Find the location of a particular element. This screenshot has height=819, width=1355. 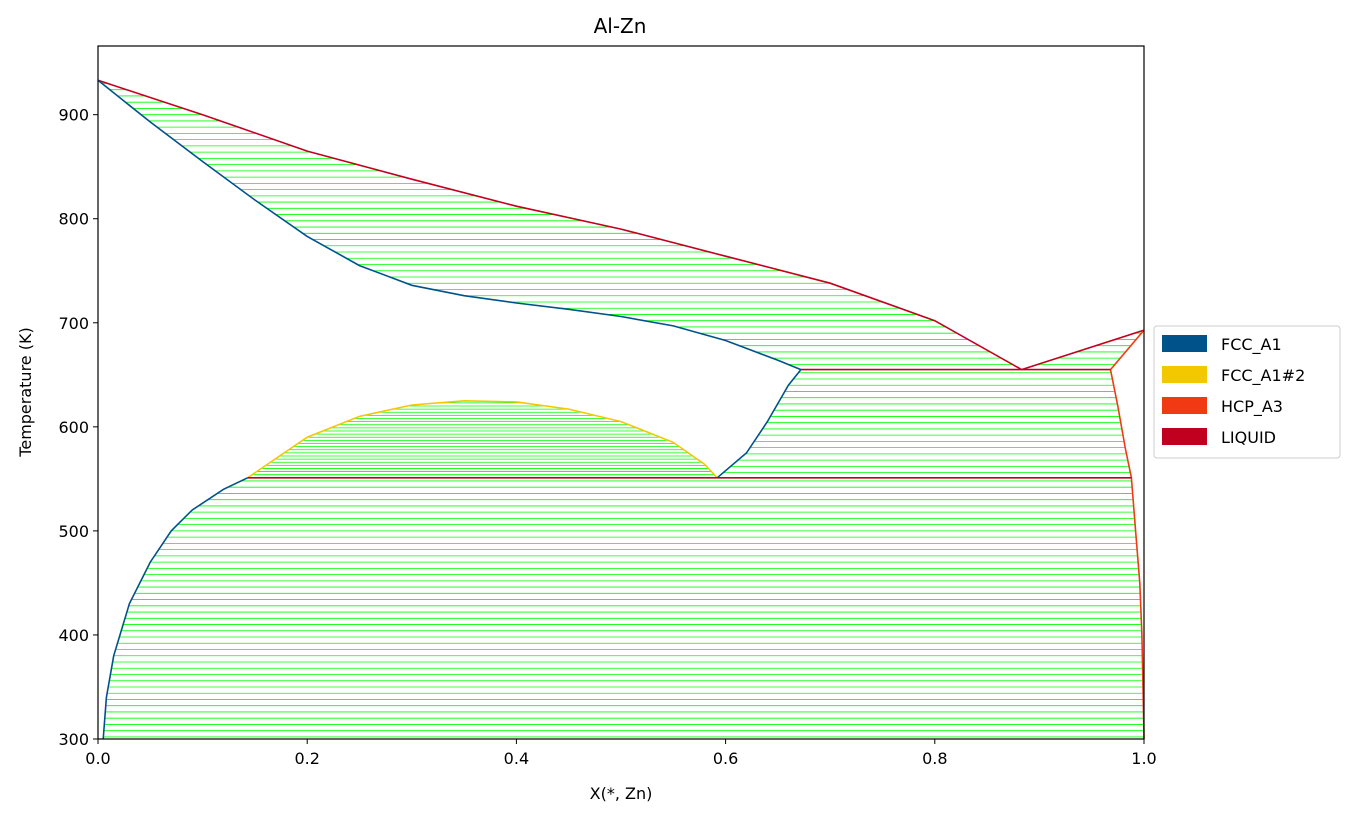

chart-title: Al-Zn is located at coordinates (620, 26).